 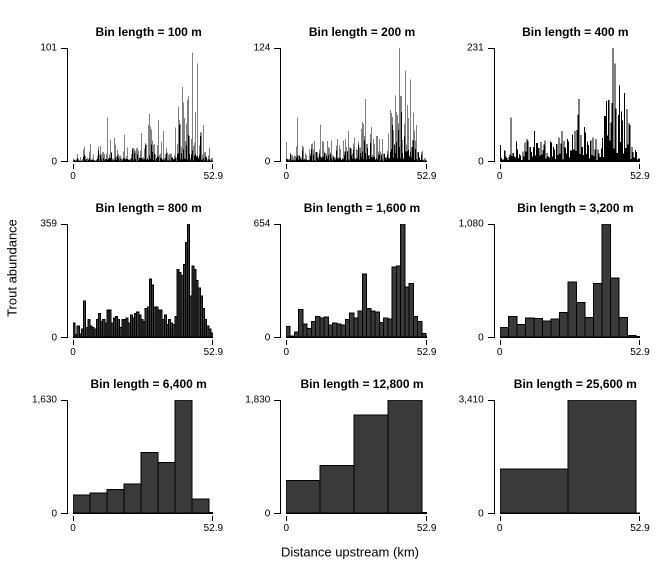 I want to click on plot-wrap: 359 0, so click(x=132, y=281).